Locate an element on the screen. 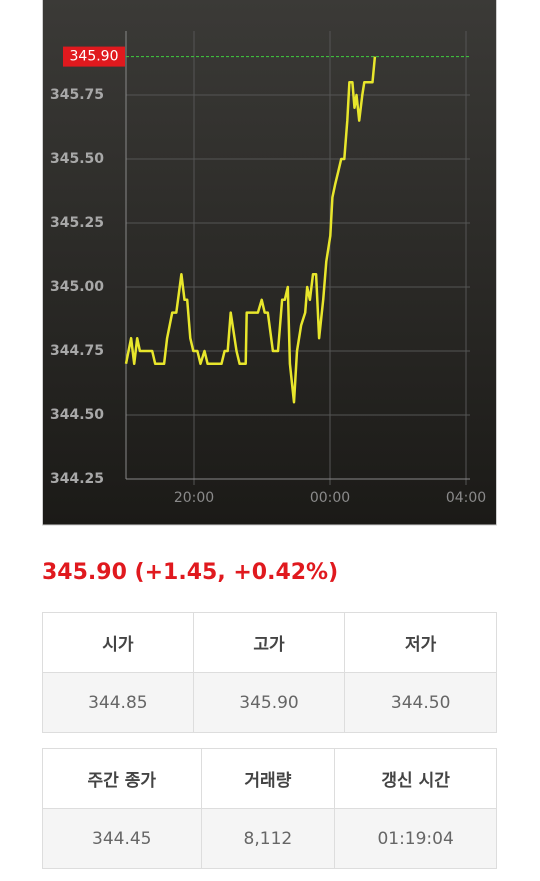 The width and height of the screenshot is (540, 881). cell: 시가 is located at coordinates (118, 642).